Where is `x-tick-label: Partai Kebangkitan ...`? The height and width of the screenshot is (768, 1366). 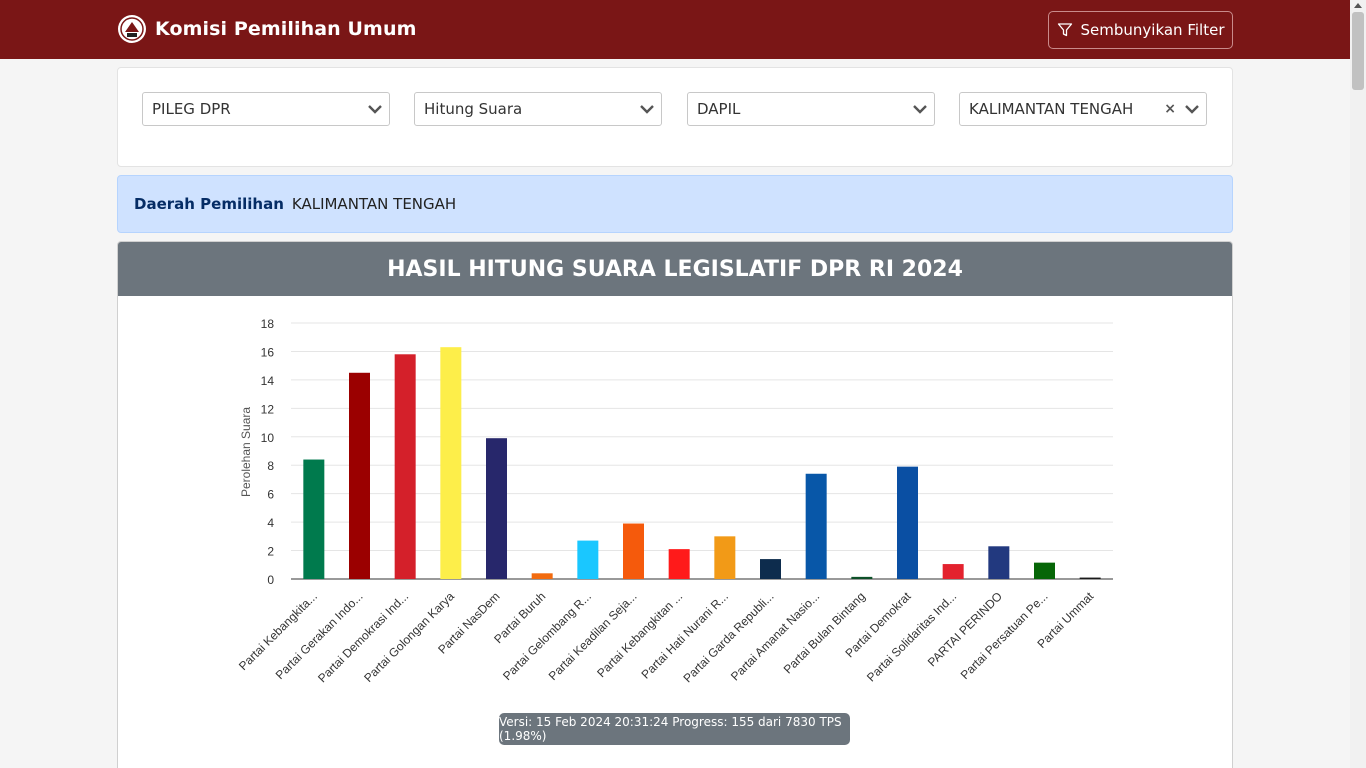 x-tick-label: Partai Kebangkitan ... is located at coordinates (639, 634).